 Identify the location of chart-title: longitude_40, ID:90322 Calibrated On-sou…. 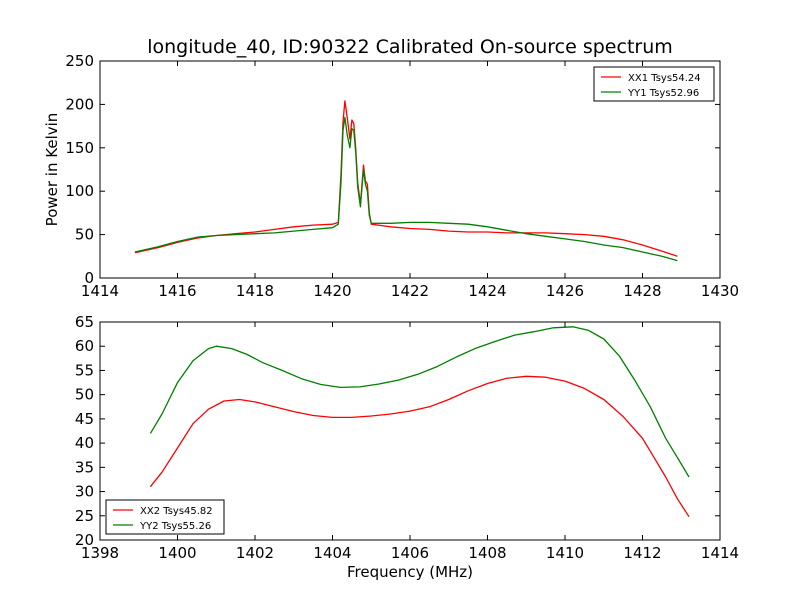
(410, 47).